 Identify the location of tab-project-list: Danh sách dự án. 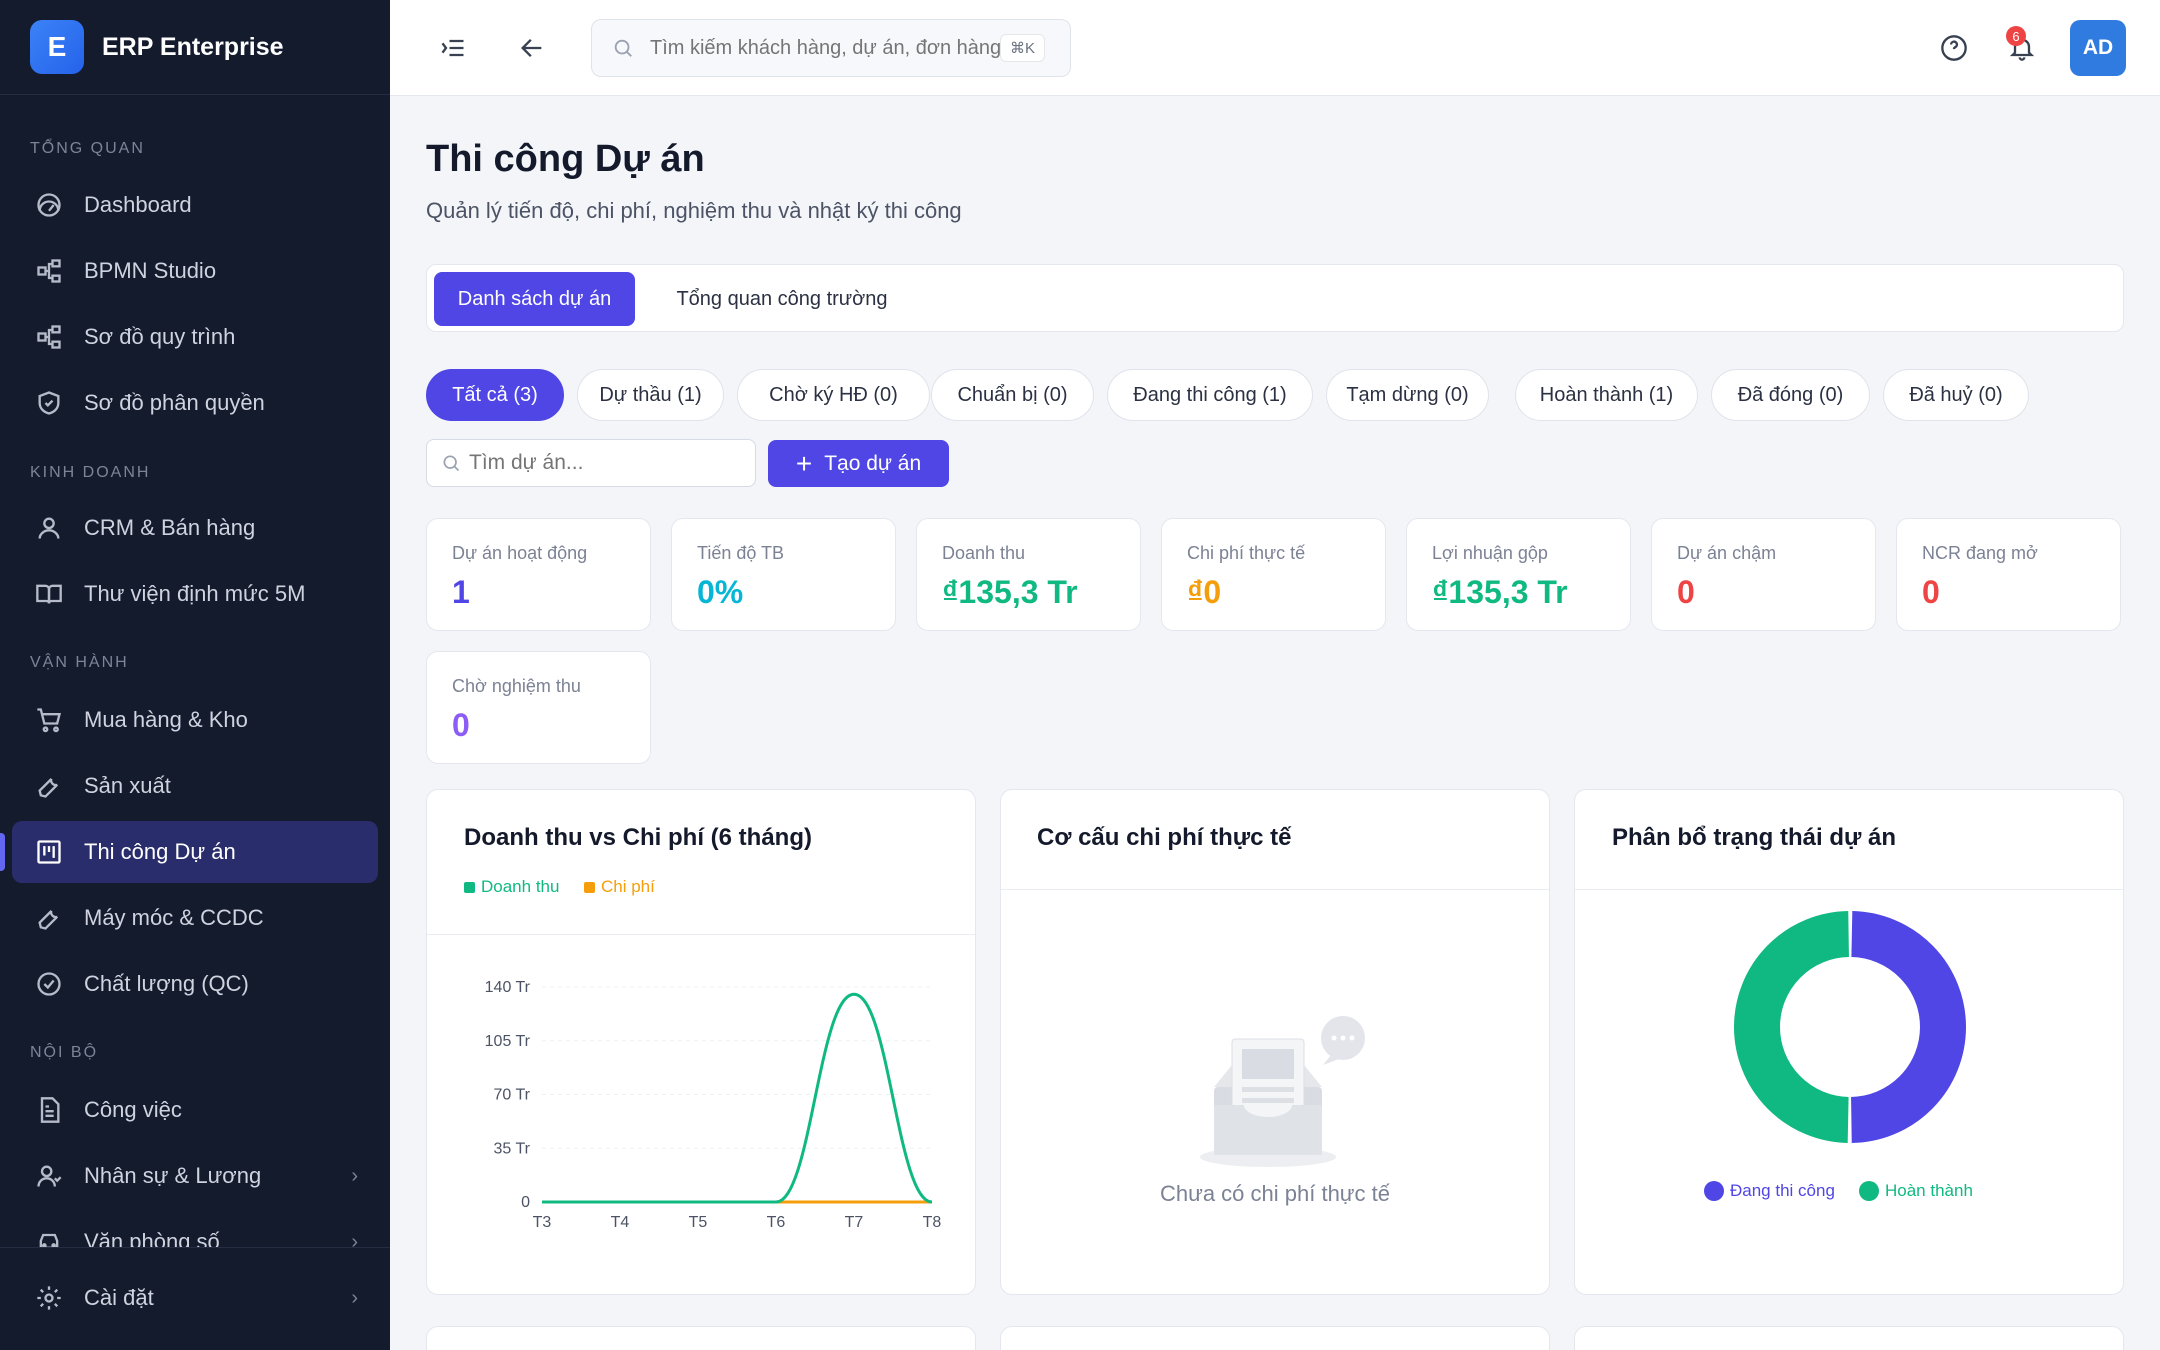
(534, 299).